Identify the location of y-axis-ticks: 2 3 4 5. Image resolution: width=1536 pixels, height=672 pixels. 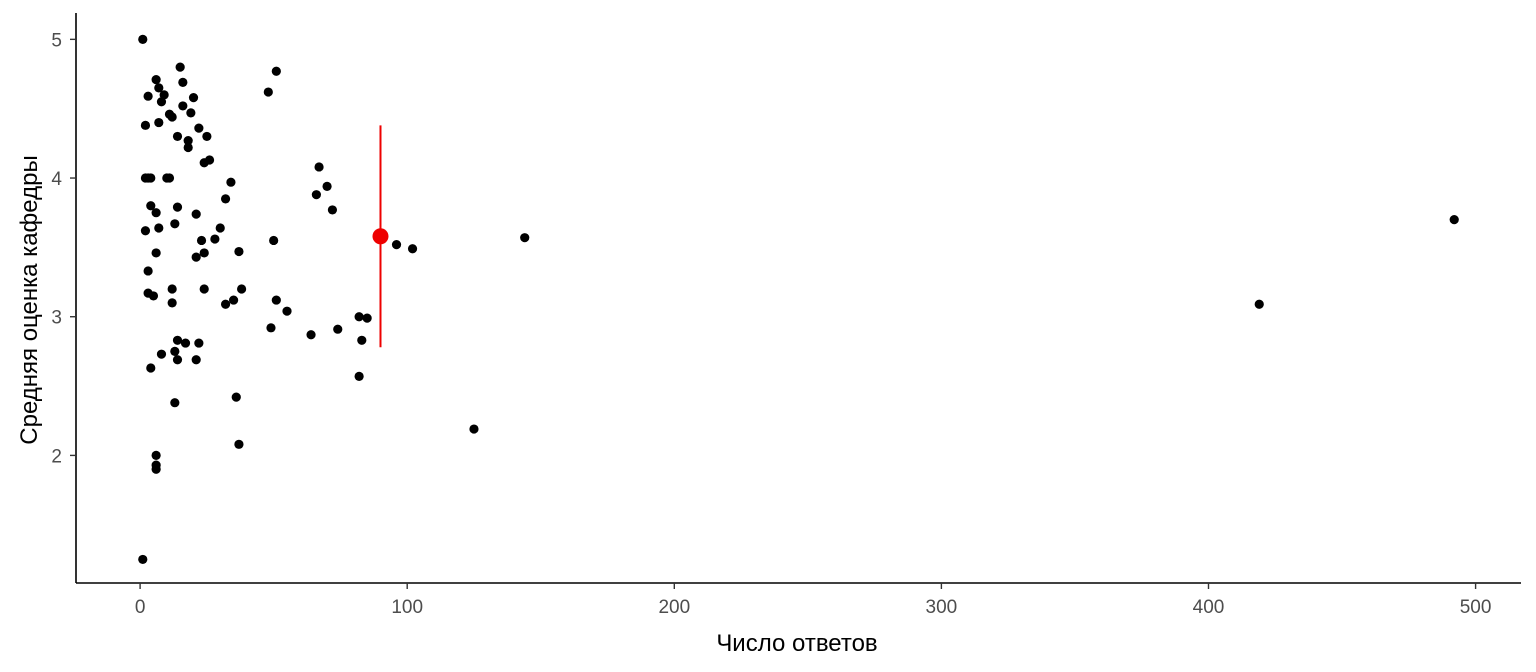
(63, 248).